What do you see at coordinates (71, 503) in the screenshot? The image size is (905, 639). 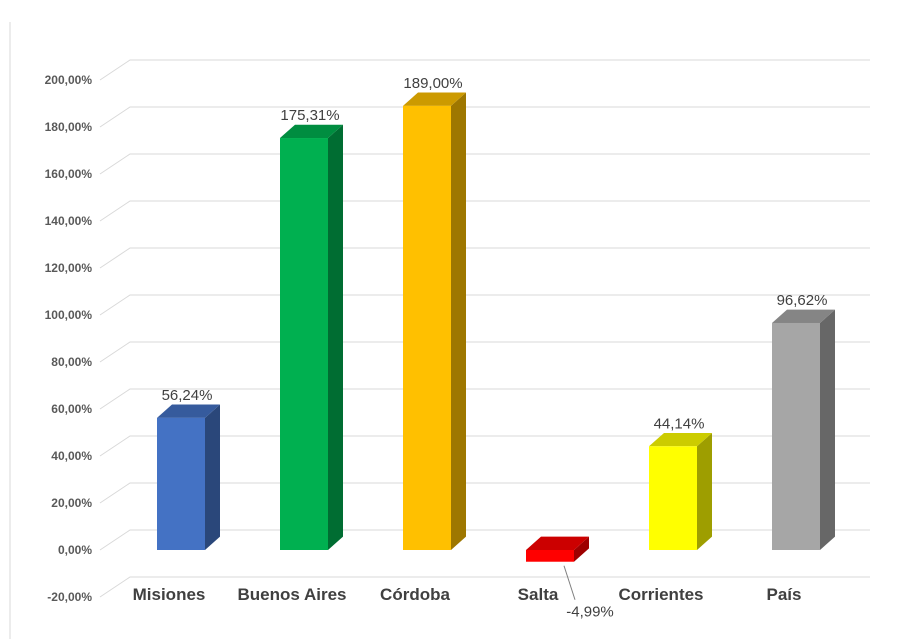 I see `y-tick-label: 20,00%` at bounding box center [71, 503].